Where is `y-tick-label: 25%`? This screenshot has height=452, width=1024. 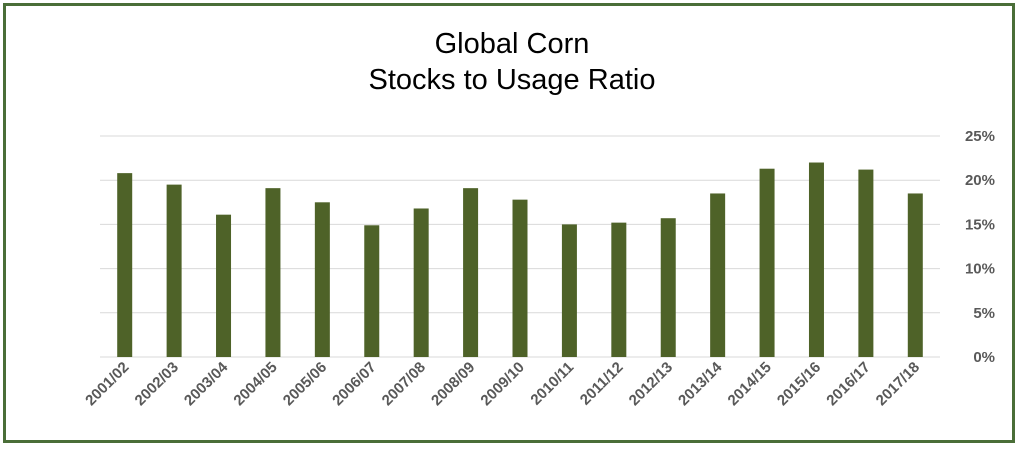 y-tick-label: 25% is located at coordinates (980, 136).